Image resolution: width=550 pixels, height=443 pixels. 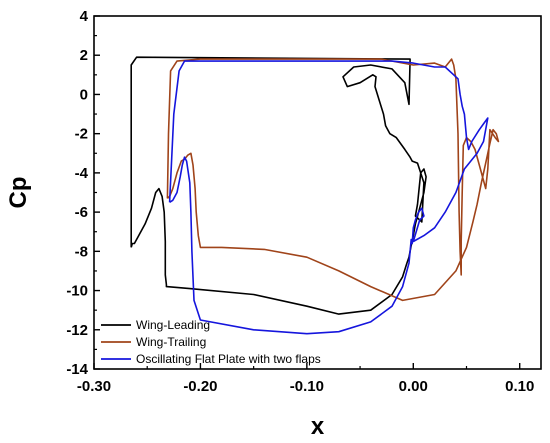 I want to click on legend-label-2: Wing-Trailing, so click(x=171, y=342).